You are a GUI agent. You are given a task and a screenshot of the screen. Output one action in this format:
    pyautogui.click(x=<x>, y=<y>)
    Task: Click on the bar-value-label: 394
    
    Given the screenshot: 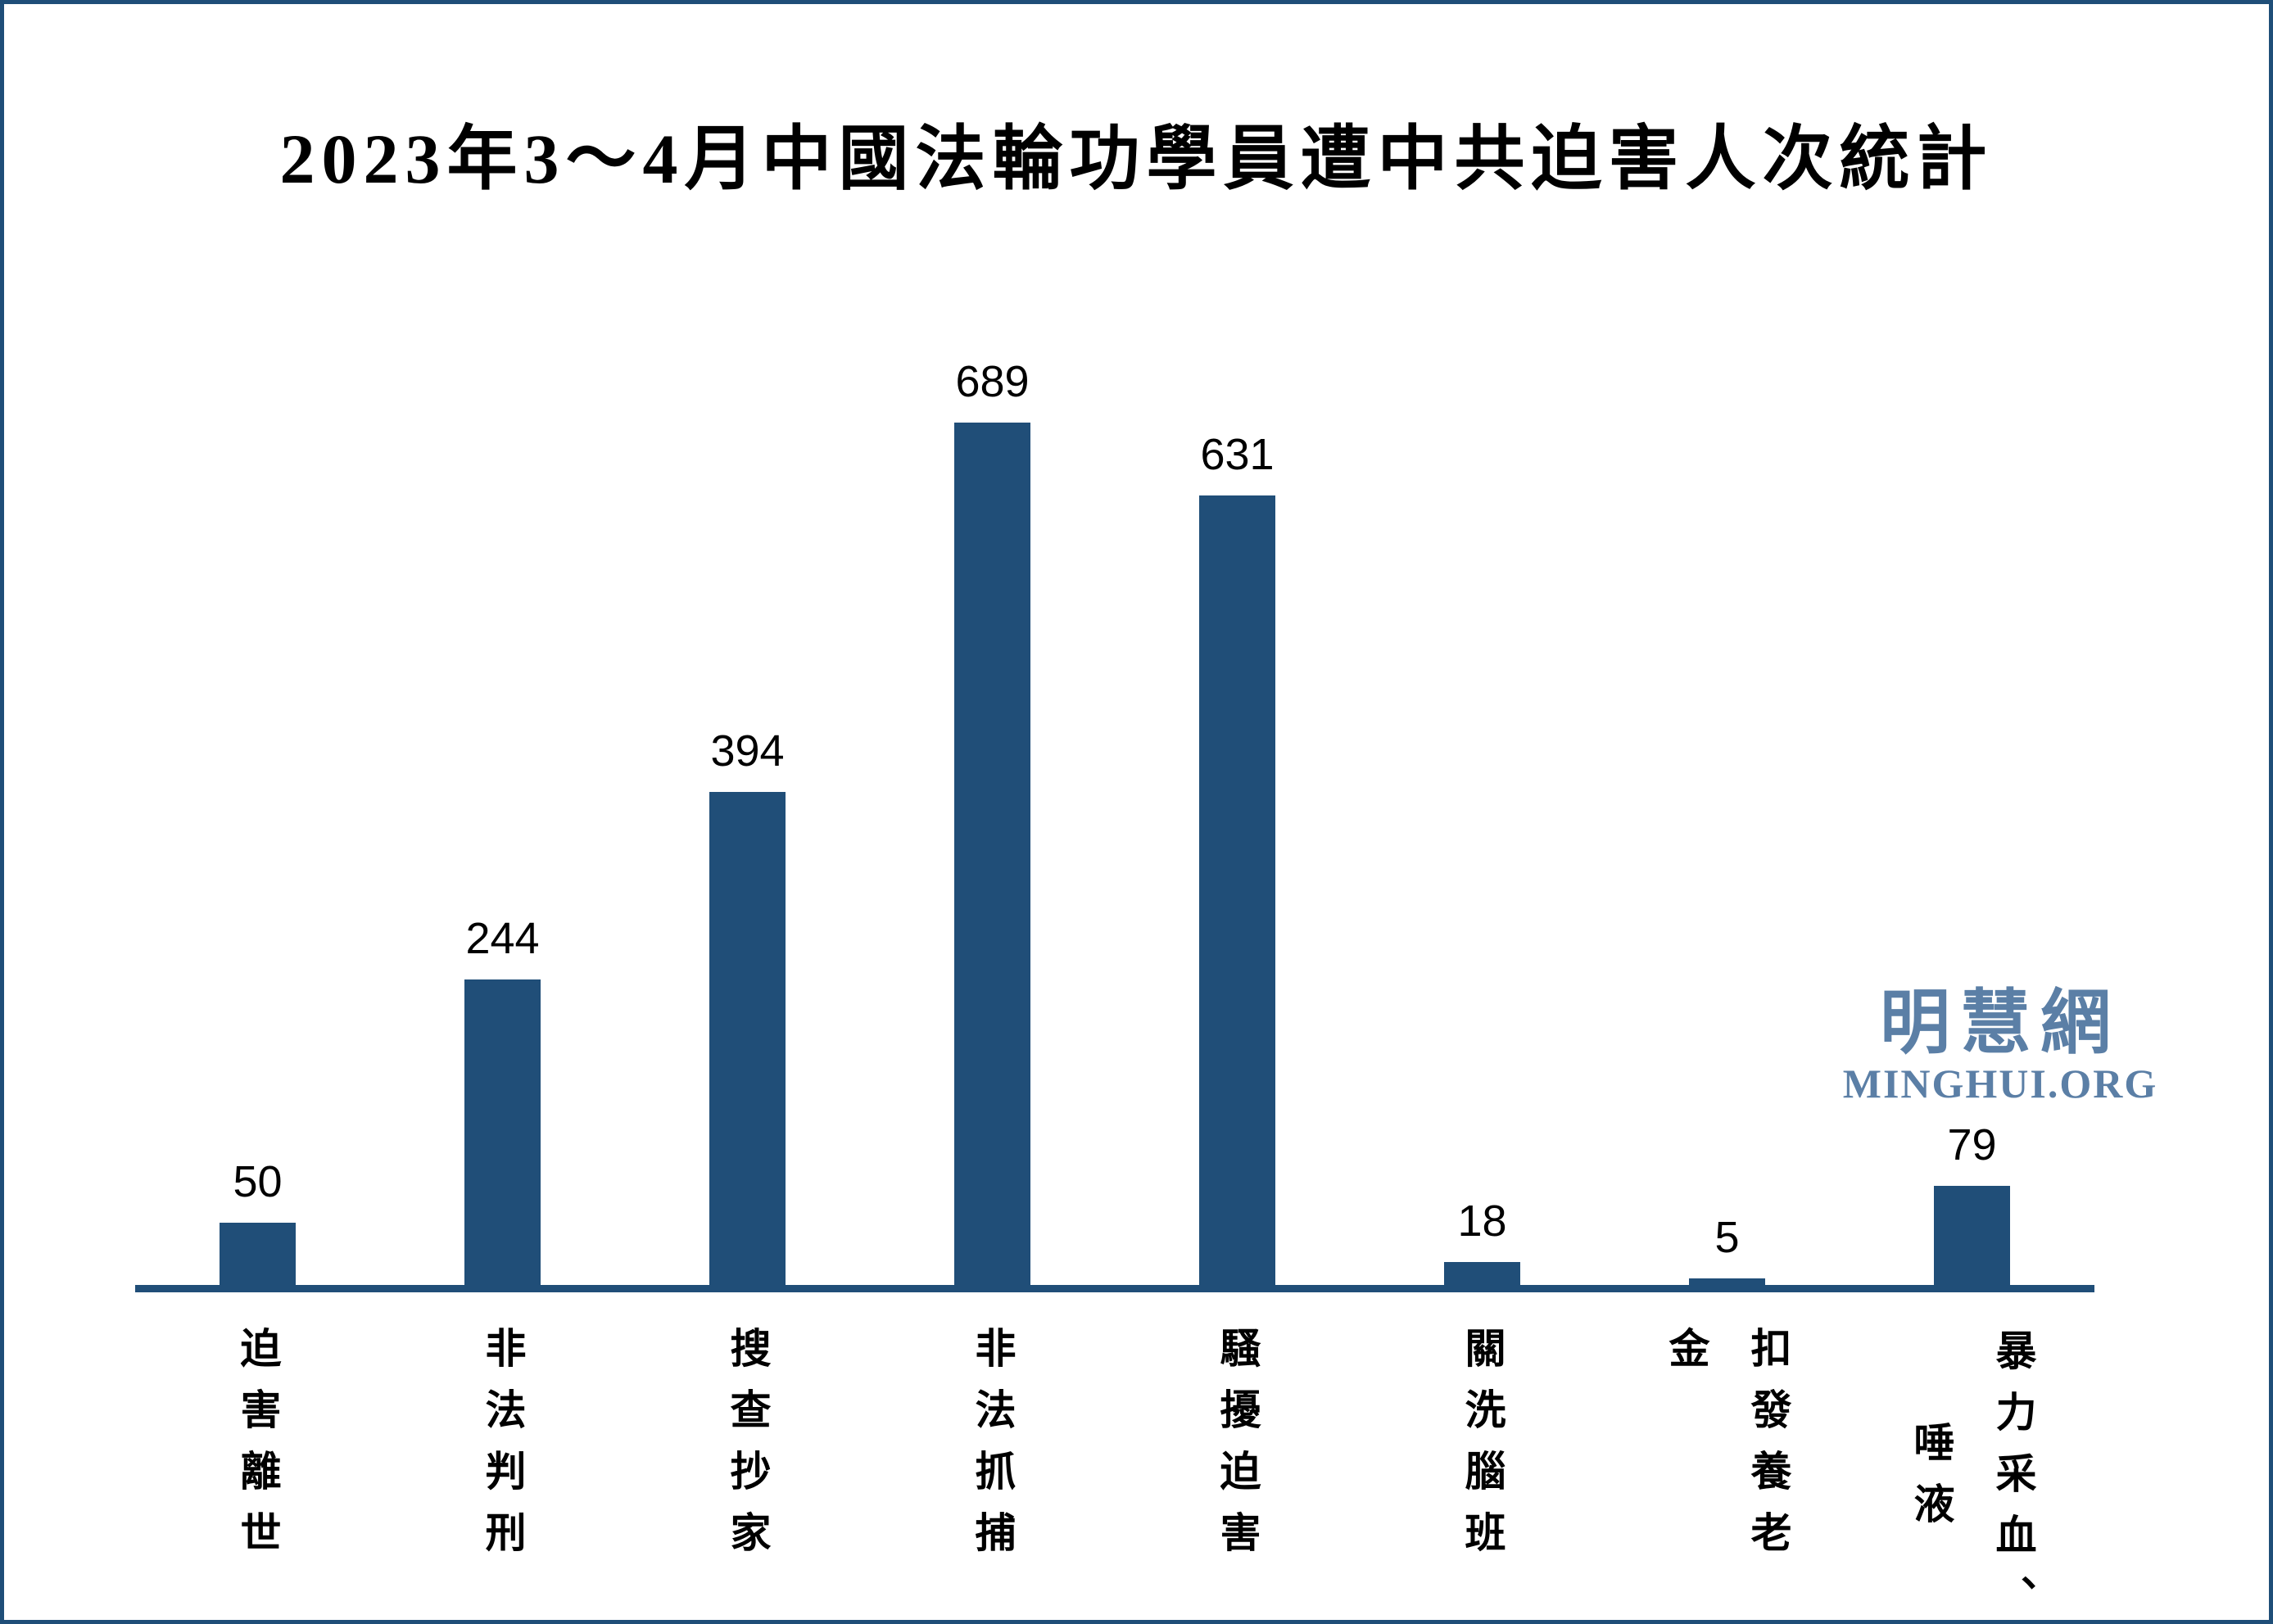 What is the action you would take?
    pyautogui.click(x=747, y=751)
    